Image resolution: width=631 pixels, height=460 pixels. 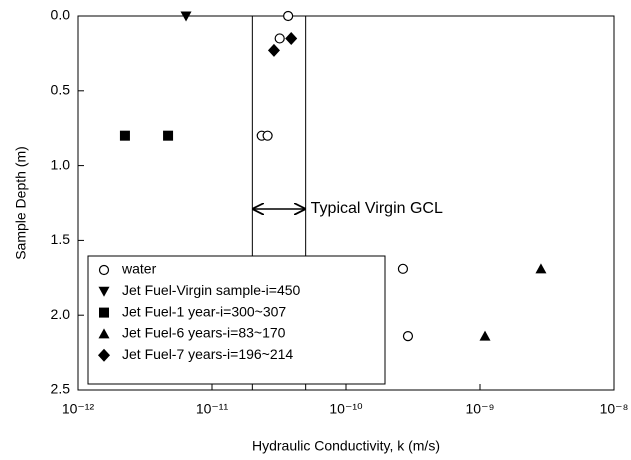 I want to click on legend-label: water, so click(x=139, y=269).